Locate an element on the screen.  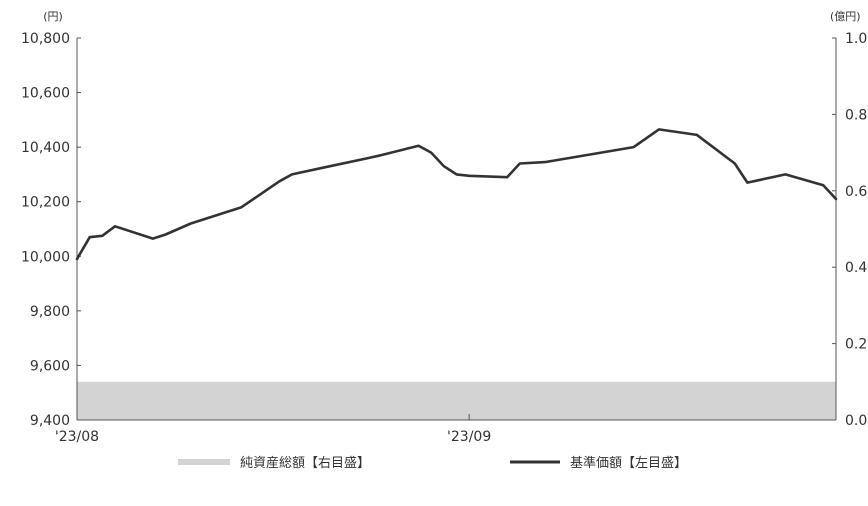
area-layer is located at coordinates (456, 401).